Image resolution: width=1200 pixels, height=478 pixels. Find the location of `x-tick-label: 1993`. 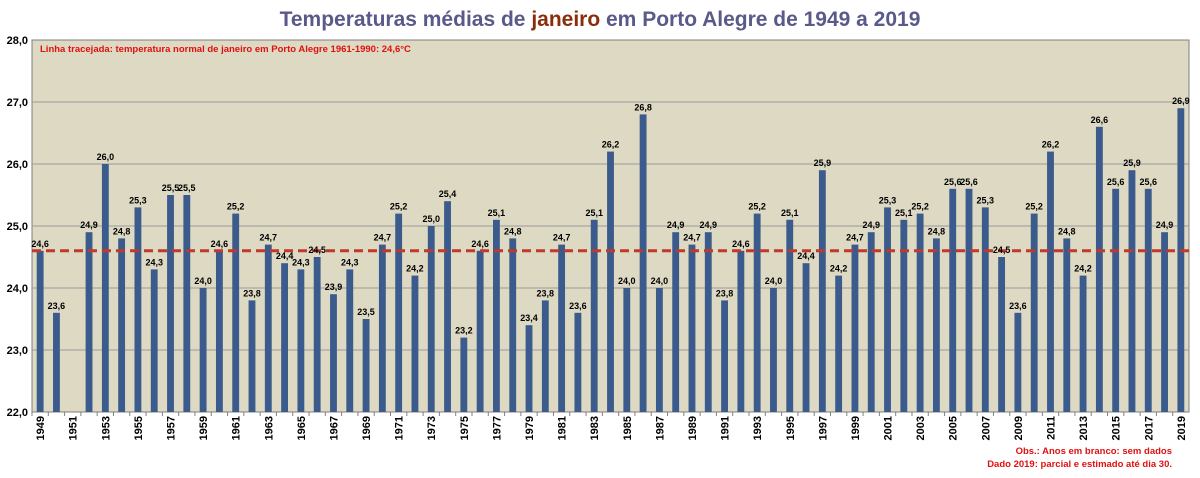

x-tick-label: 1993 is located at coordinates (758, 428).